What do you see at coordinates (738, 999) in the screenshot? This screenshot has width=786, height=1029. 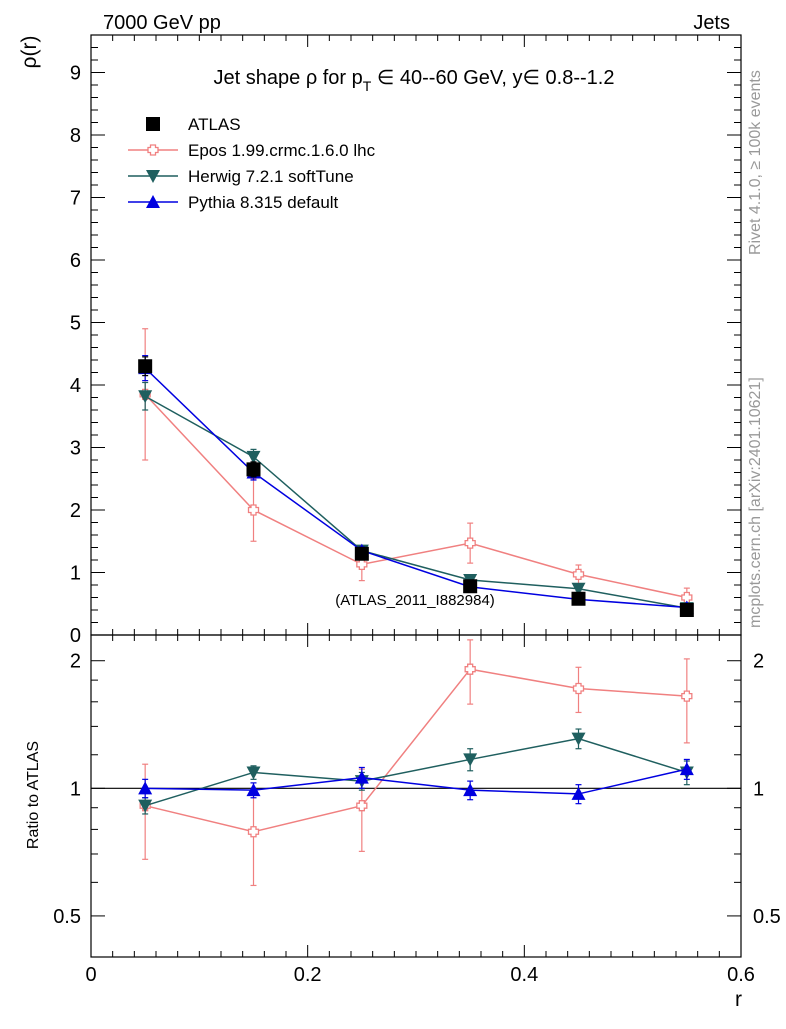 I see `x-axis-label: r` at bounding box center [738, 999].